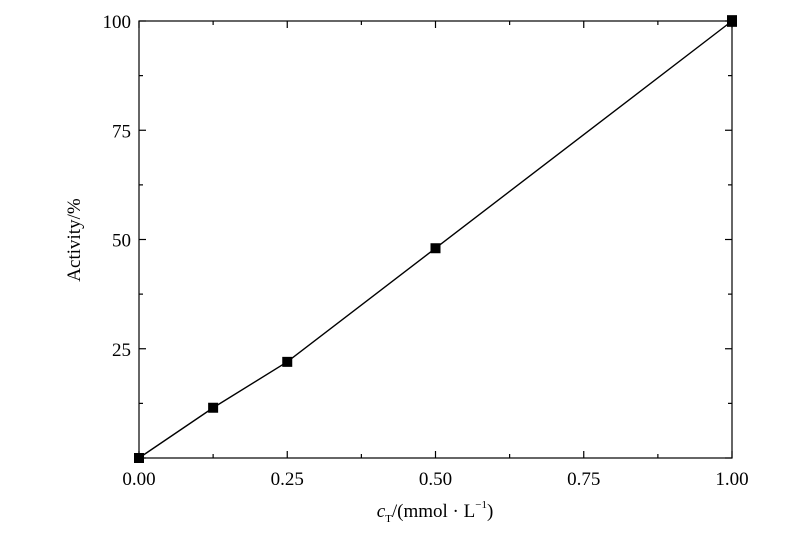  I want to click on y-tick-label: 50, so click(121, 241).